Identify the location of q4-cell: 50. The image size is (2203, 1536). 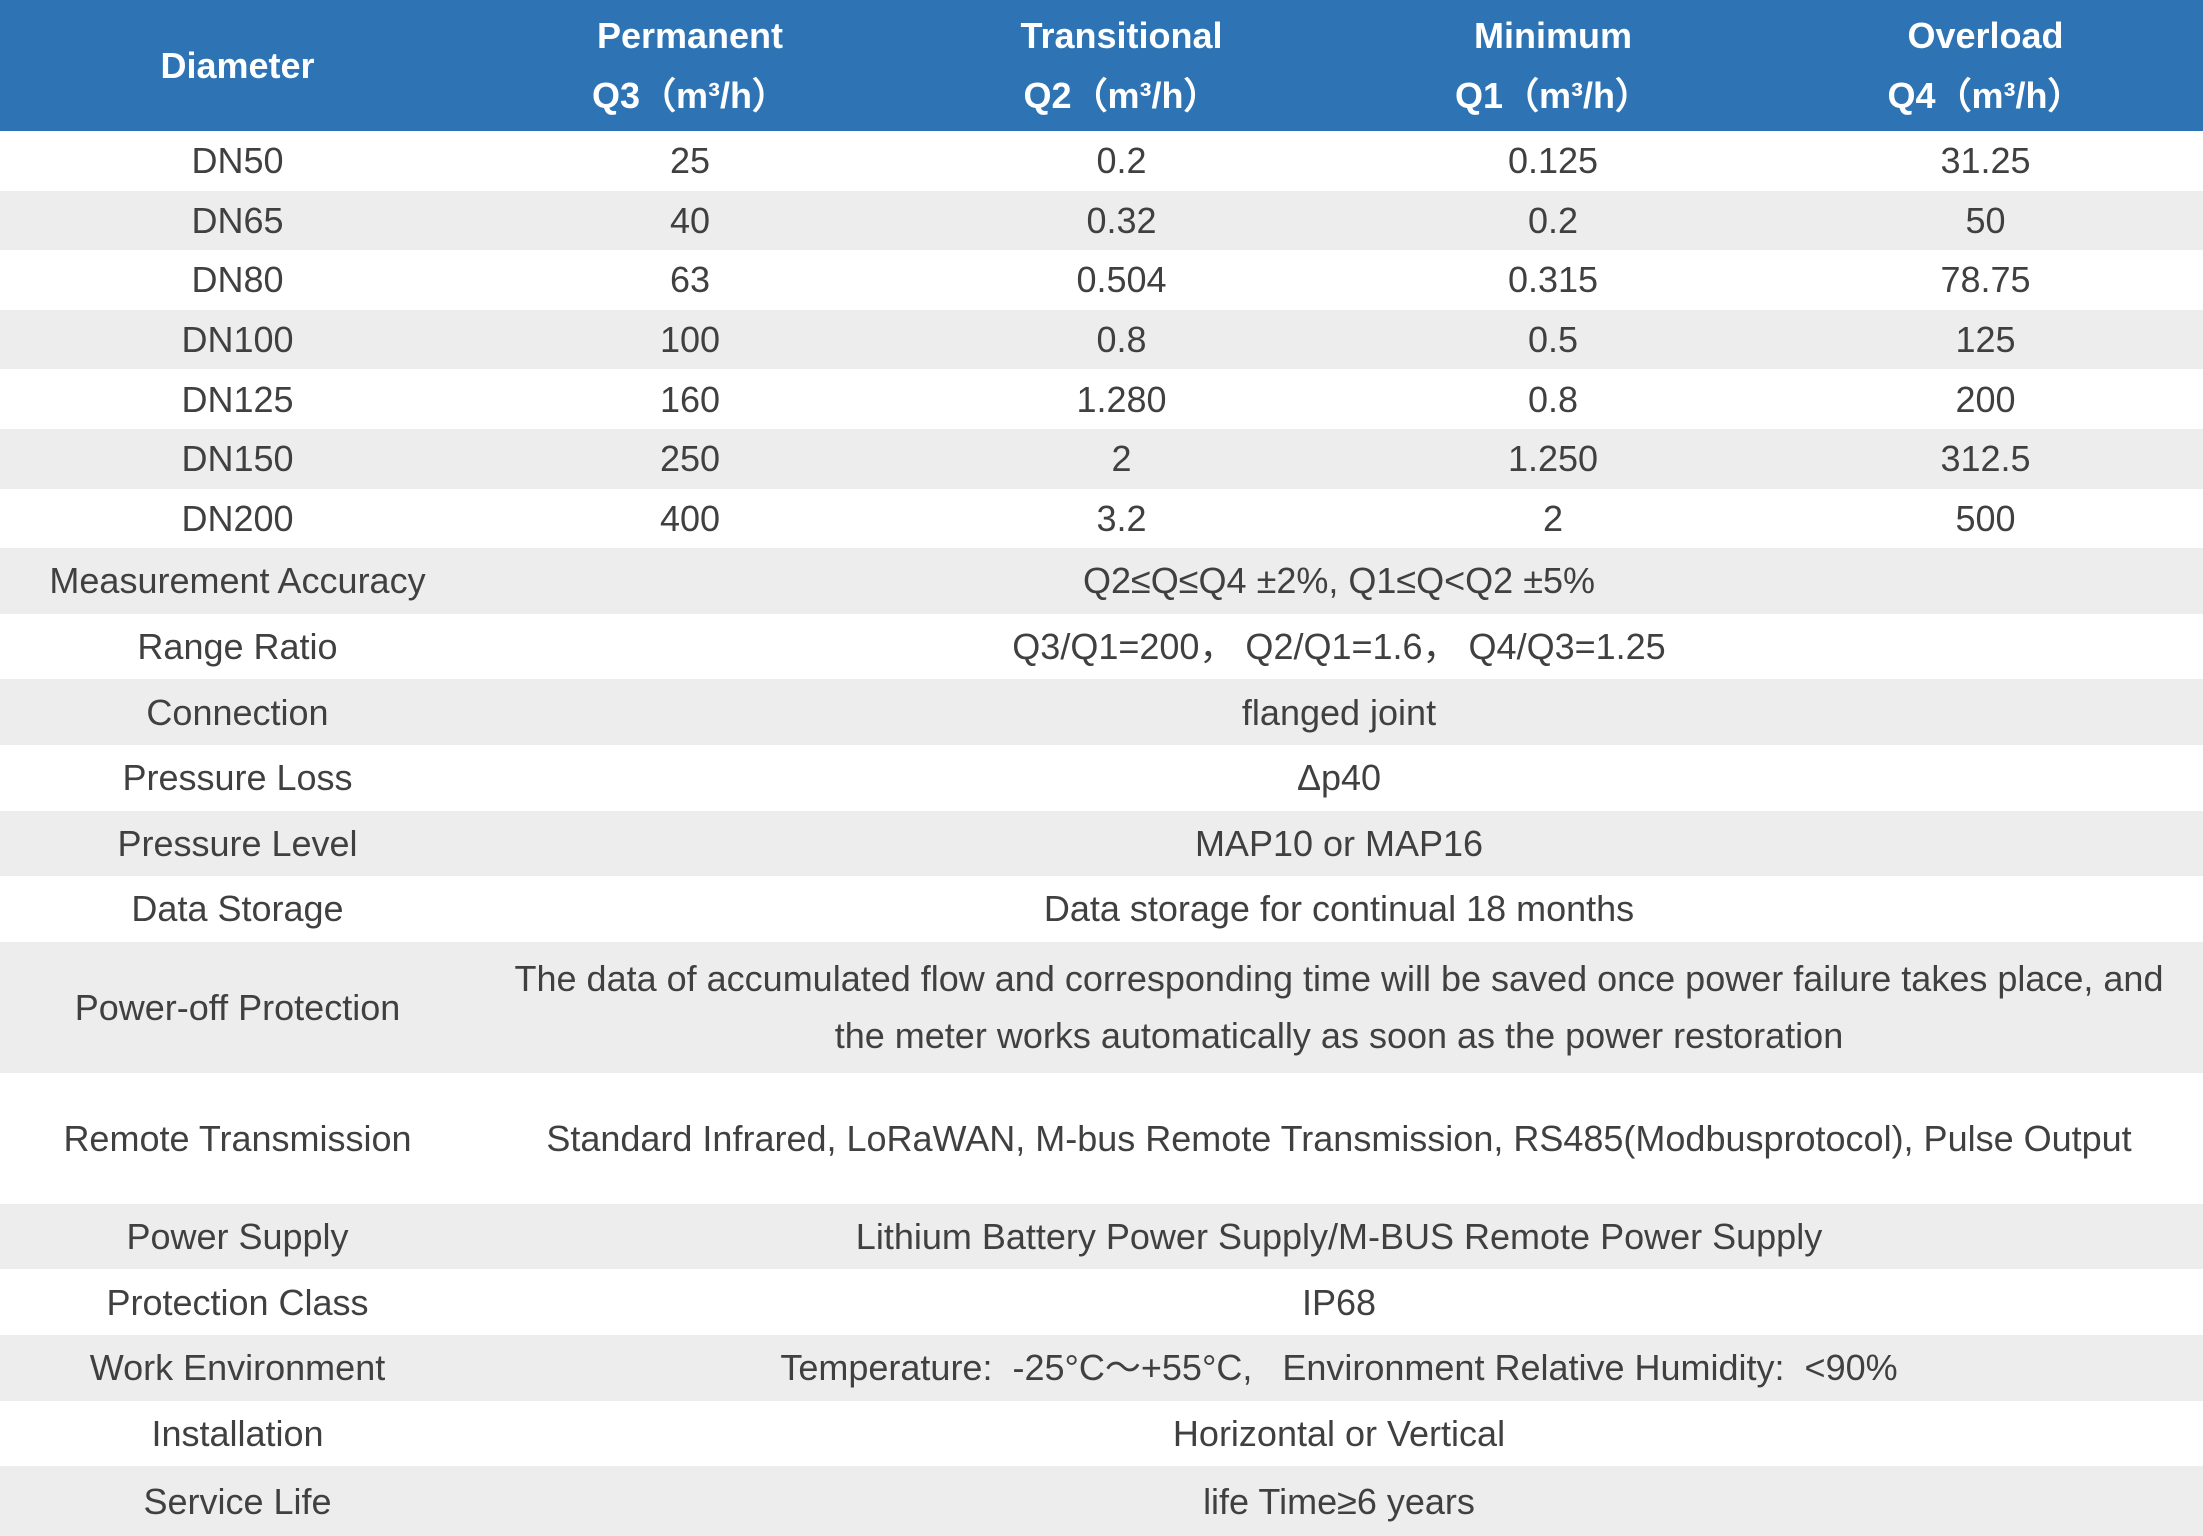
(1985, 220).